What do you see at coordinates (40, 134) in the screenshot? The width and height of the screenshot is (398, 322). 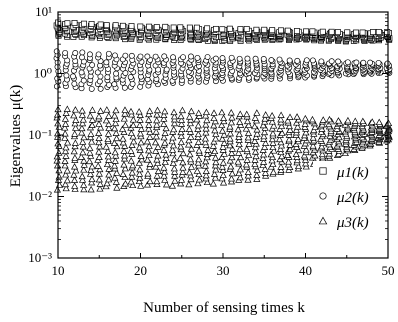 I see `y-tick-label: 10⁻¹` at bounding box center [40, 134].